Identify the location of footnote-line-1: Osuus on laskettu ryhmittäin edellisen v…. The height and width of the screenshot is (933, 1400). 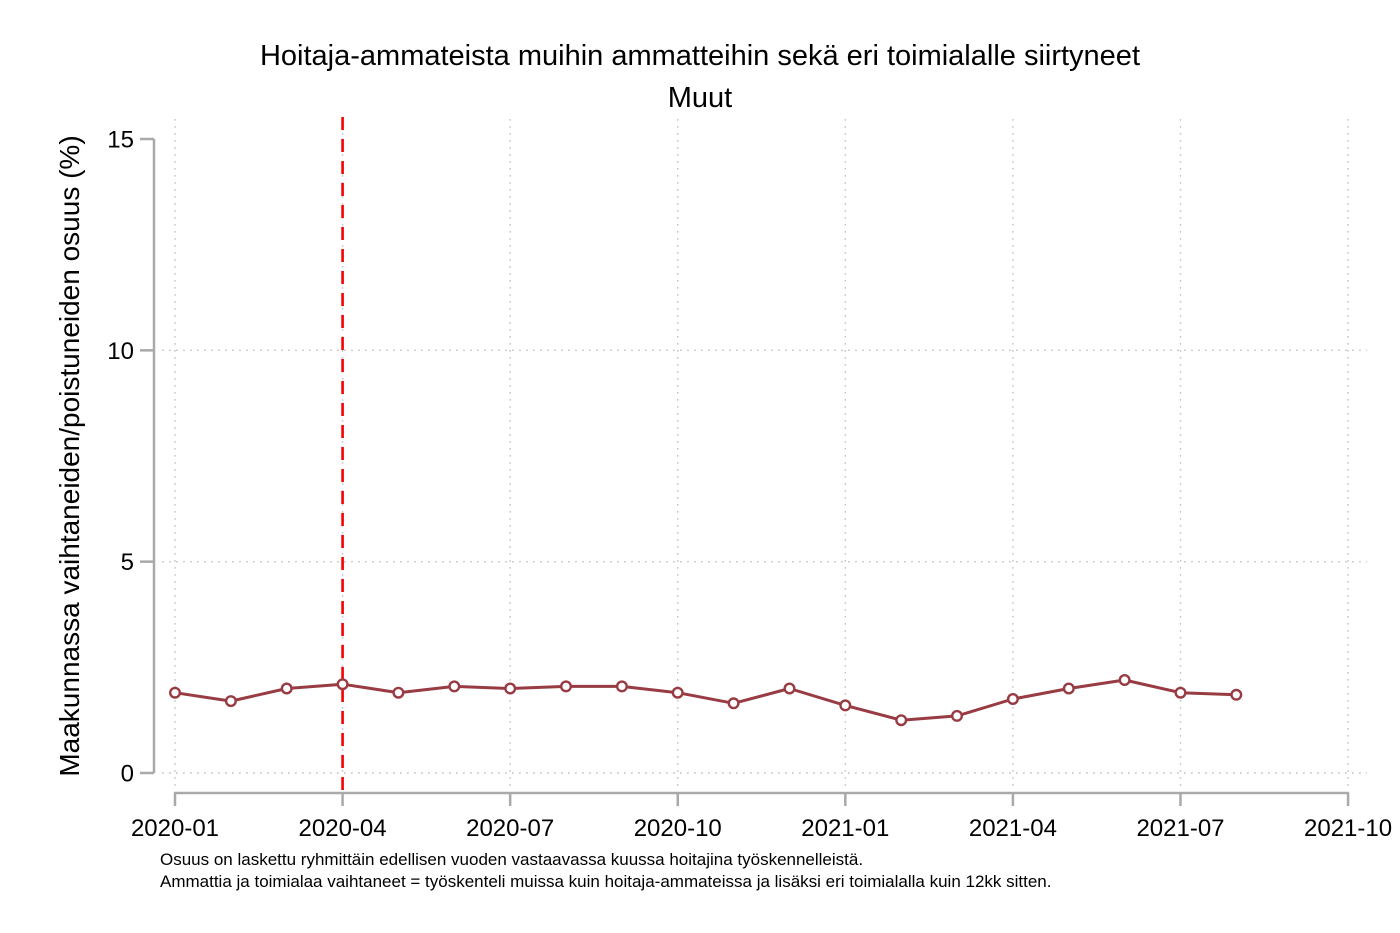
(512, 859).